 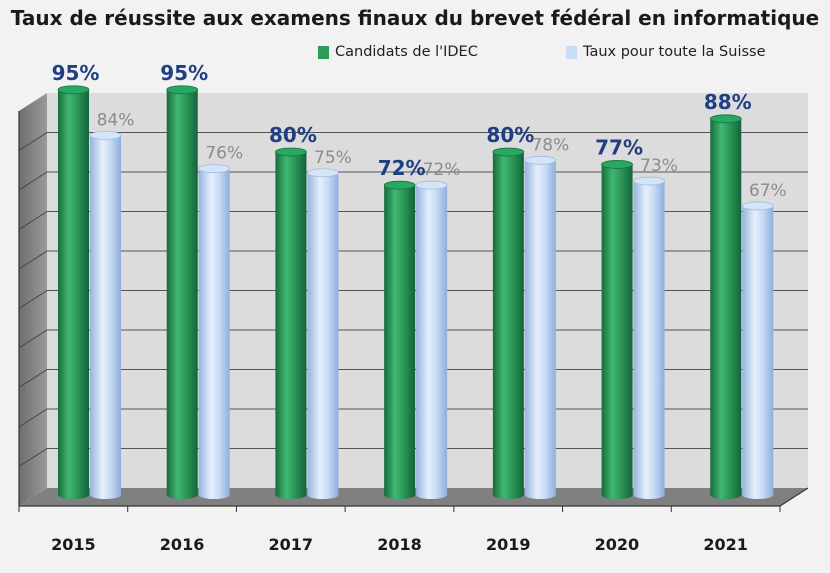 What do you see at coordinates (291, 544) in the screenshot?
I see `x-tick-label-2017: 2017` at bounding box center [291, 544].